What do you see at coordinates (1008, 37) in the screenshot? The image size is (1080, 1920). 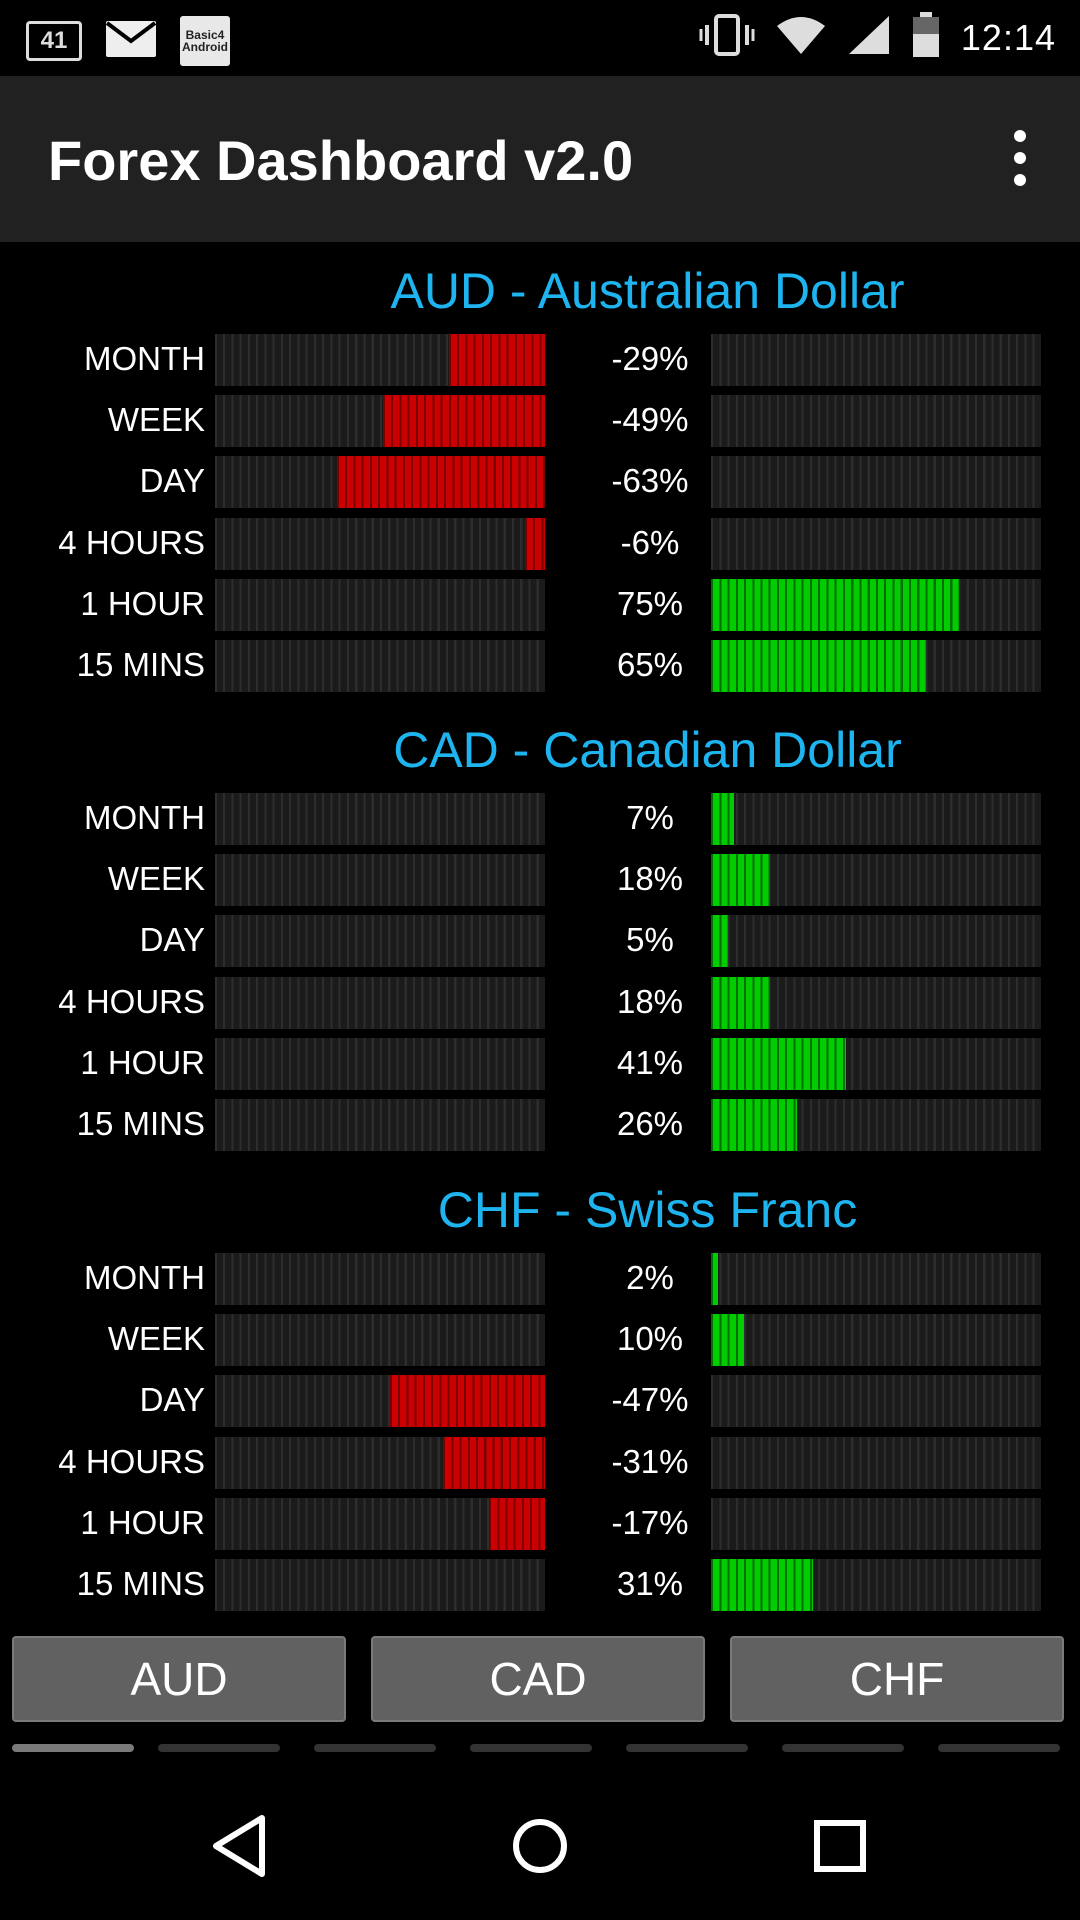 I see `status-time: 12:14` at bounding box center [1008, 37].